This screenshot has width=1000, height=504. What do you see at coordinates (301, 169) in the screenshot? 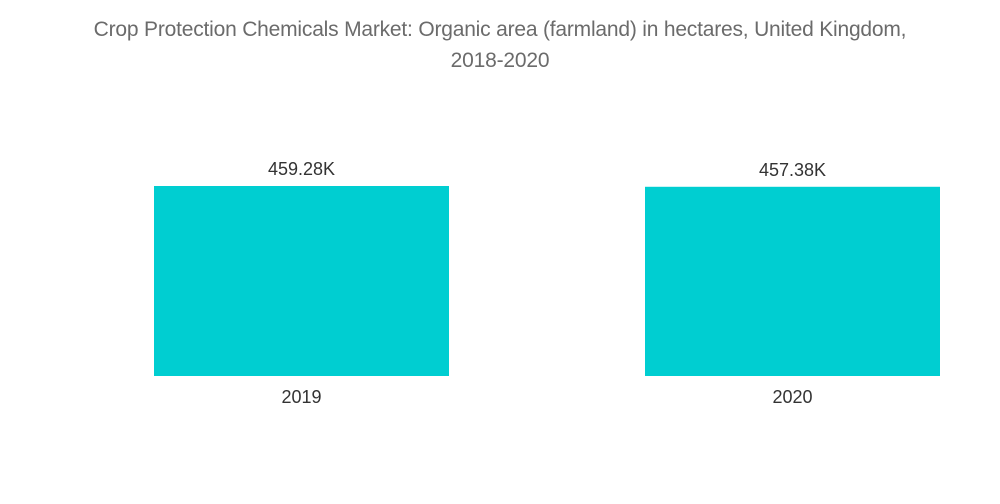
I see `data-label-2019: 459.28K` at bounding box center [301, 169].